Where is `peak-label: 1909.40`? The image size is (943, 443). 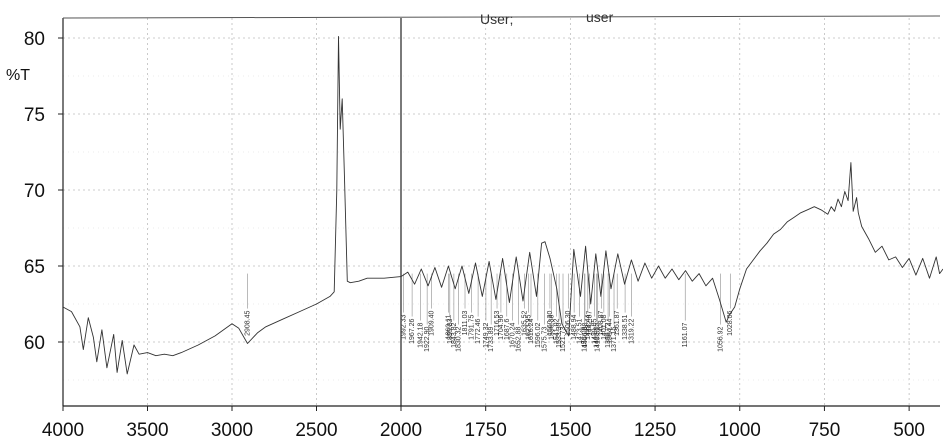 peak-label: 1909.40 is located at coordinates (432, 322).